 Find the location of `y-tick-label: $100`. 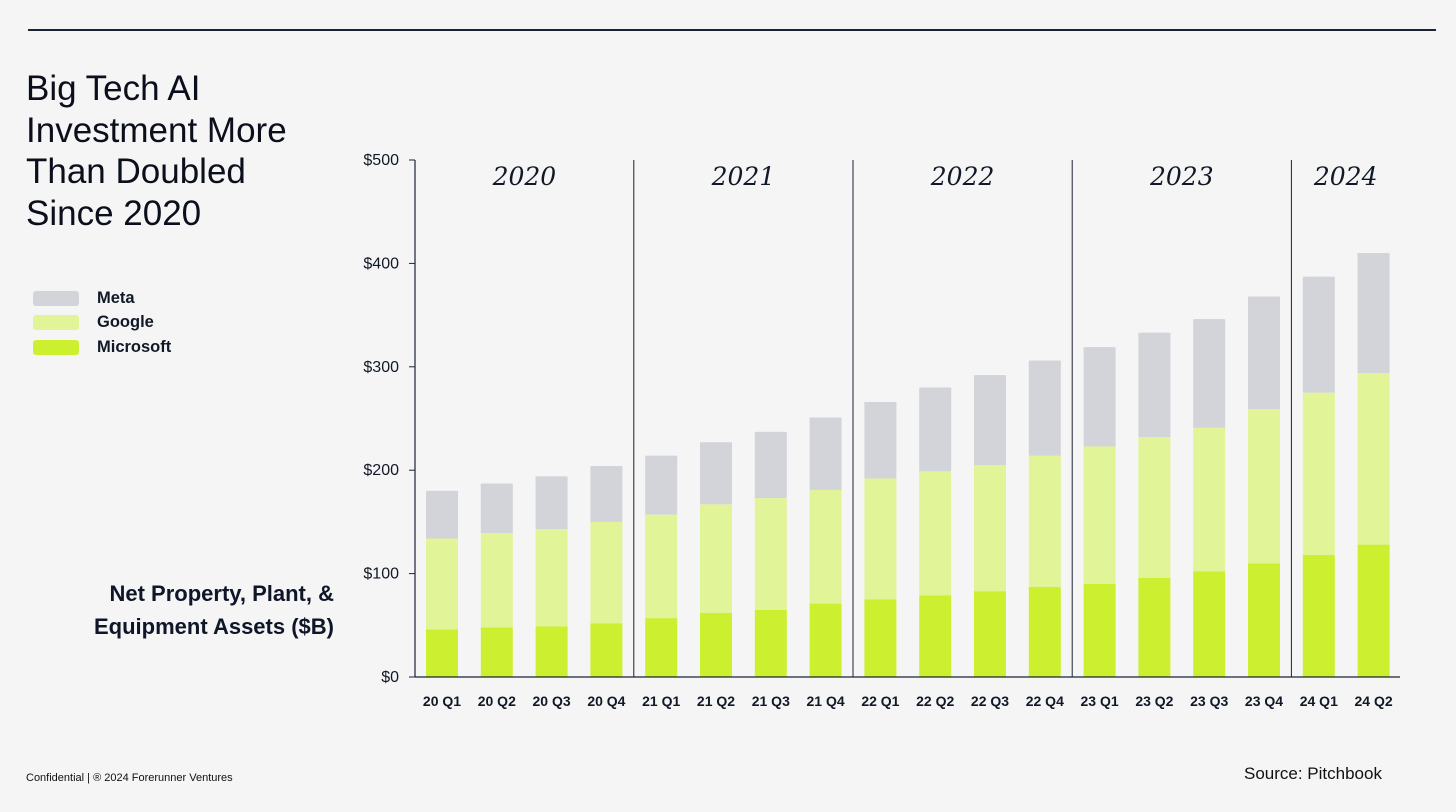

y-tick-label: $100 is located at coordinates (381, 574).